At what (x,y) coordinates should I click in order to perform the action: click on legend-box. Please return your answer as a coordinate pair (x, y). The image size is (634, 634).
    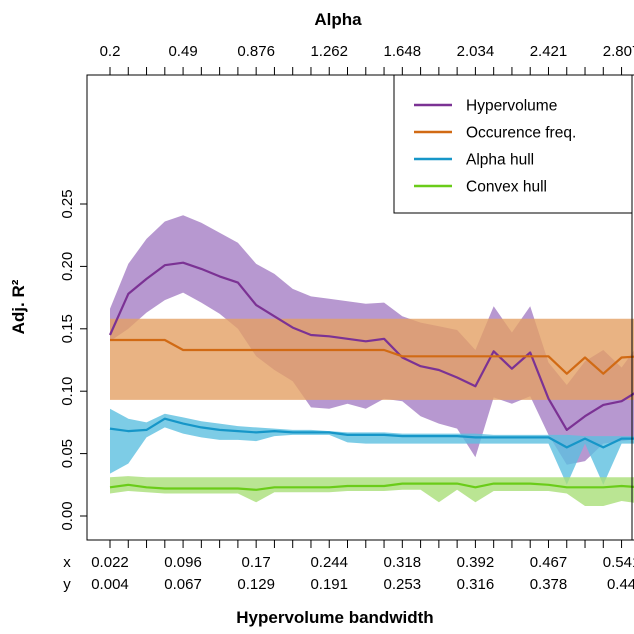
    Looking at the image, I should click on (513, 144).